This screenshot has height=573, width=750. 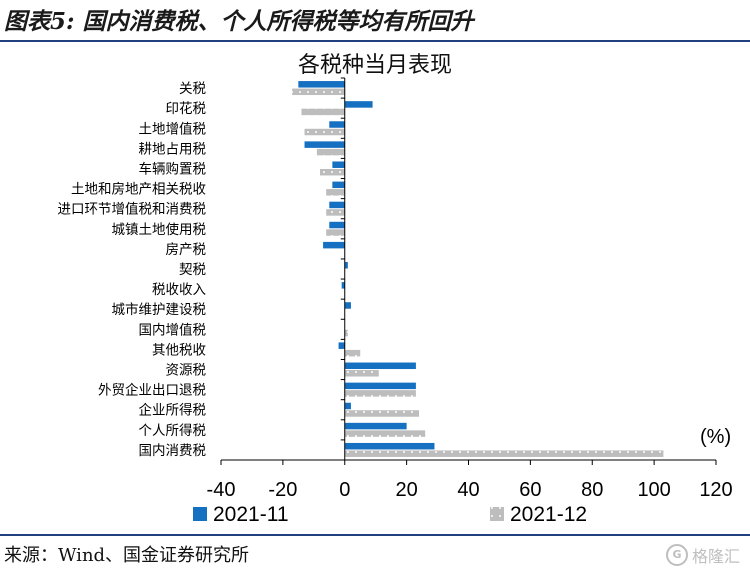 I want to click on x-tick-label: -20, so click(x=282, y=490).